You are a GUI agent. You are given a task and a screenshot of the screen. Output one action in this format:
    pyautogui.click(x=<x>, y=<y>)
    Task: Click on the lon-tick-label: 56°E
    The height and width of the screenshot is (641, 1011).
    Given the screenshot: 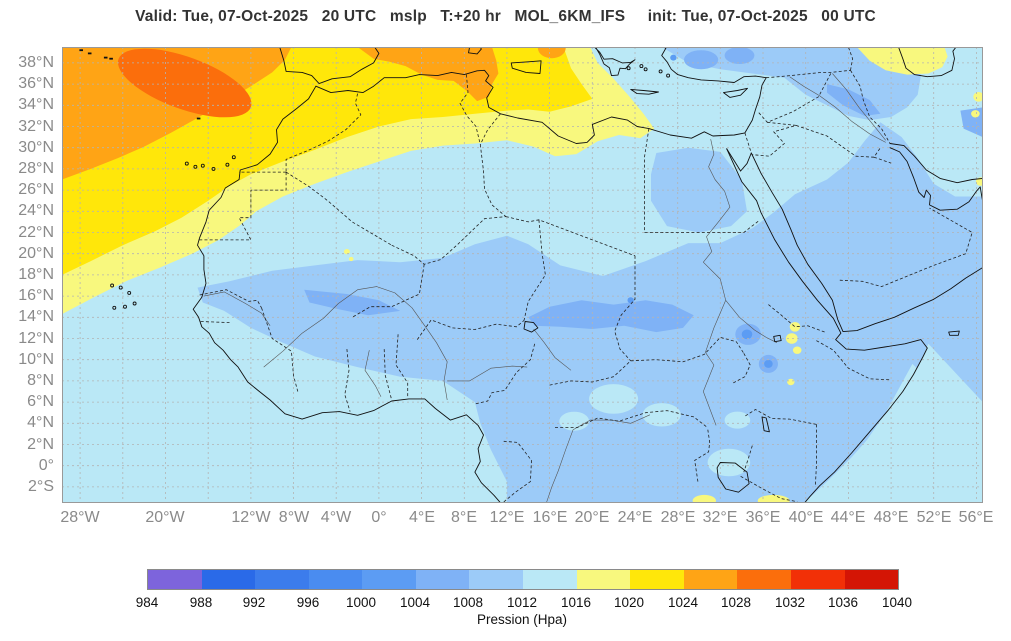 What is the action you would take?
    pyautogui.click(x=976, y=517)
    